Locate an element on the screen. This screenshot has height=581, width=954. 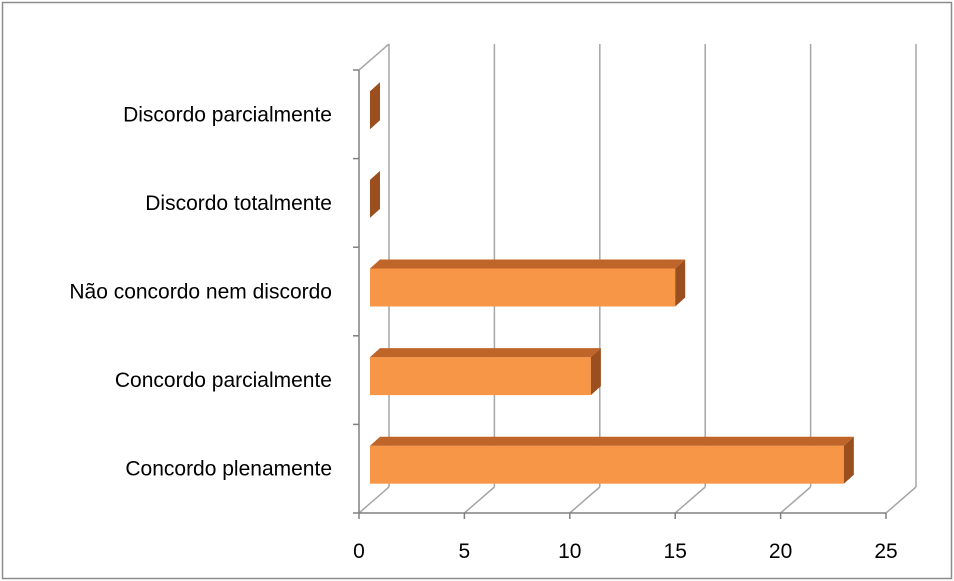
x-tick-label: 5 is located at coordinates (465, 551).